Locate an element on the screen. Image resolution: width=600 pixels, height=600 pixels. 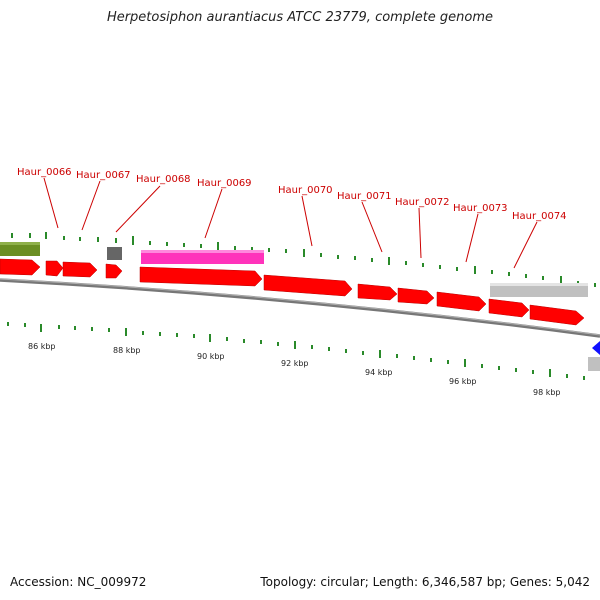
cds-track is located at coordinates (292, 292).